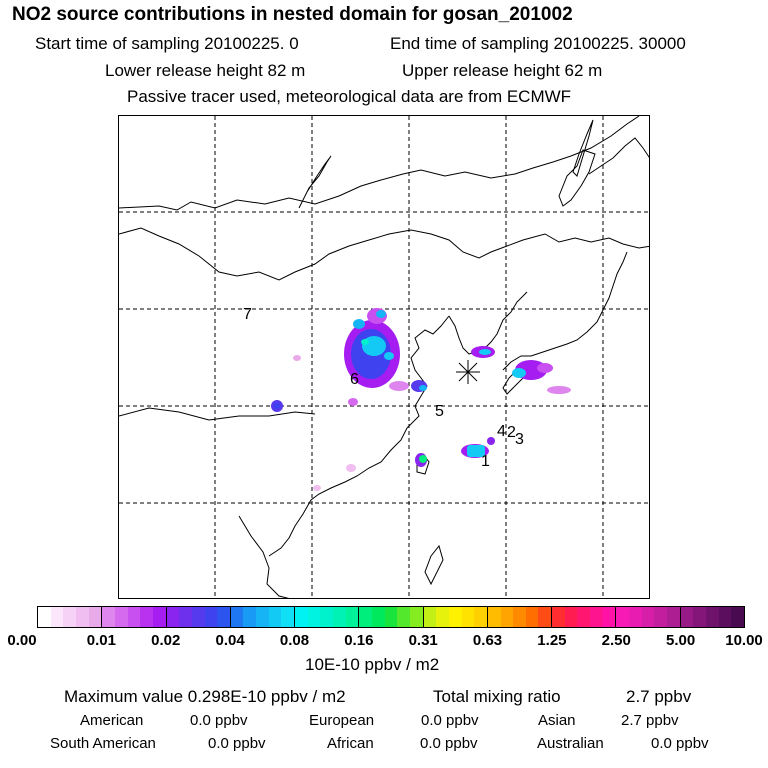 Image resolution: width=768 pixels, height=768 pixels. I want to click on coast-korea, so click(488, 323).